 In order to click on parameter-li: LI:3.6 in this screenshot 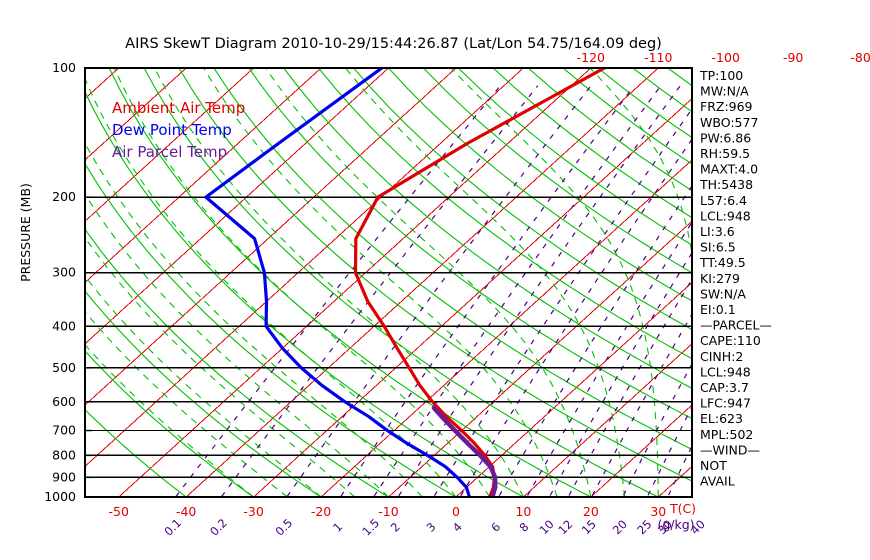, I will do `click(717, 231)`.